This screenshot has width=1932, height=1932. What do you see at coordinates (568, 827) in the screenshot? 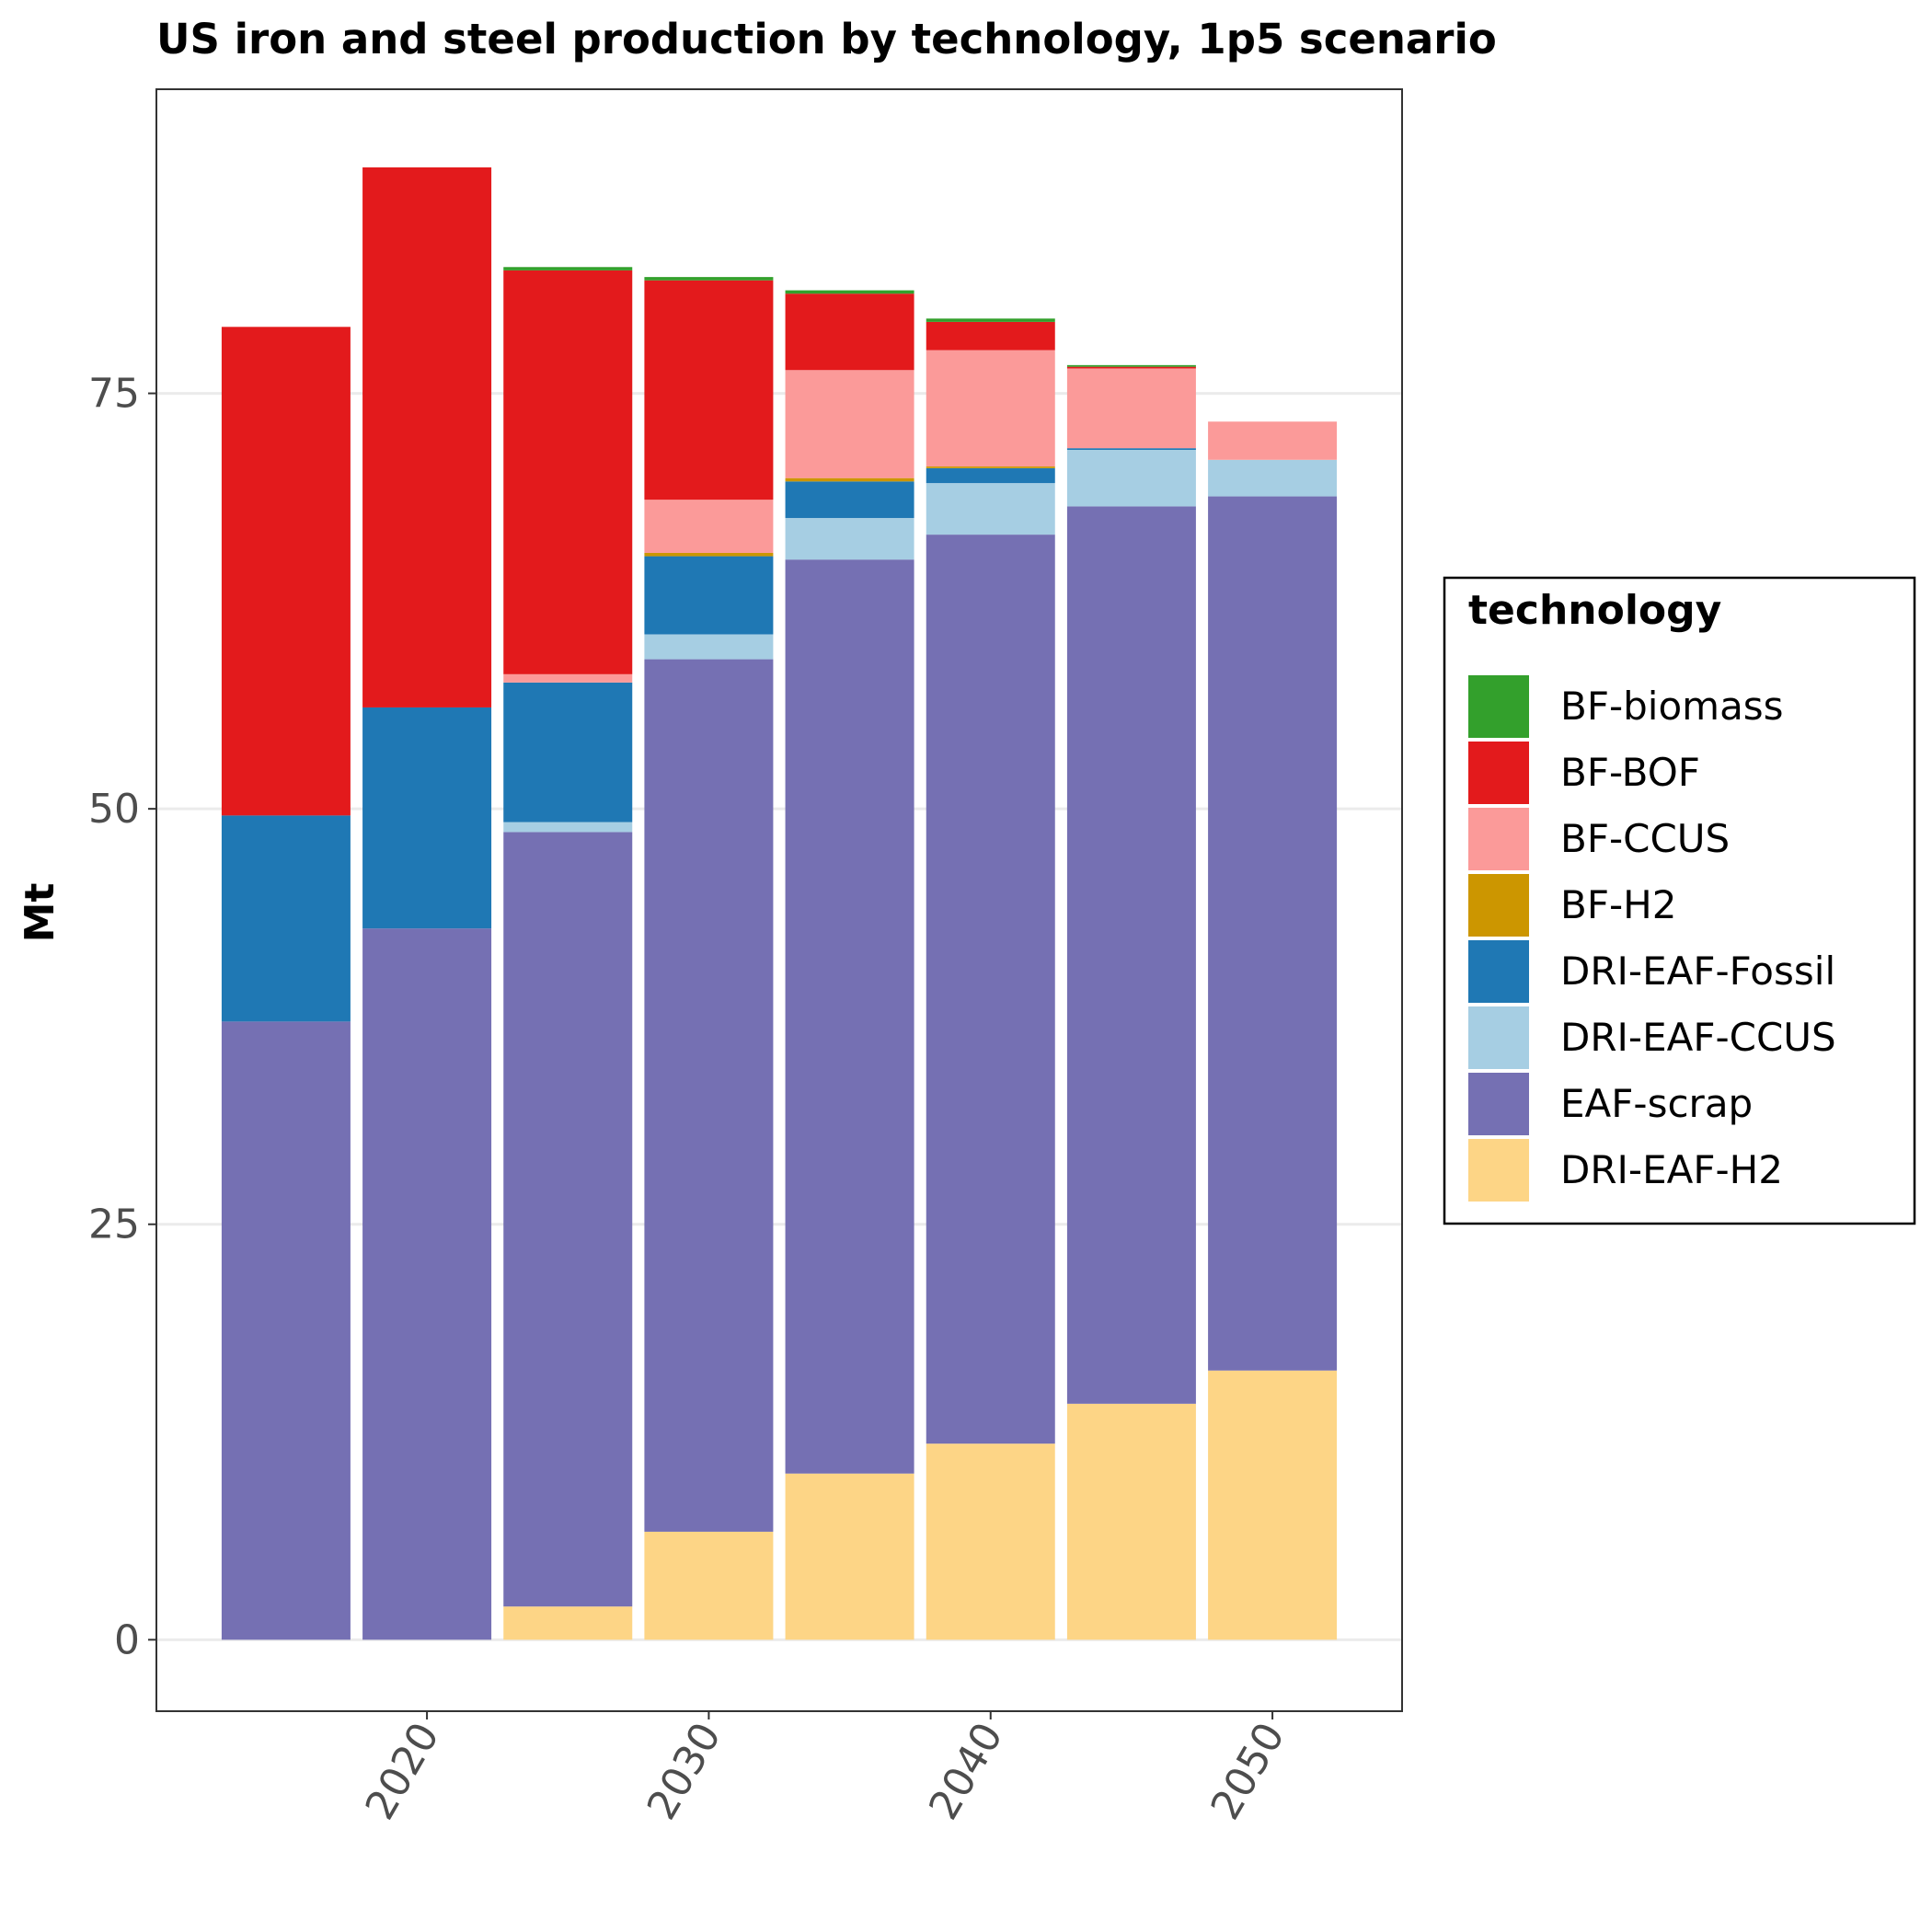
I see `bar-segment-dri-eaf-ccus-2025` at bounding box center [568, 827].